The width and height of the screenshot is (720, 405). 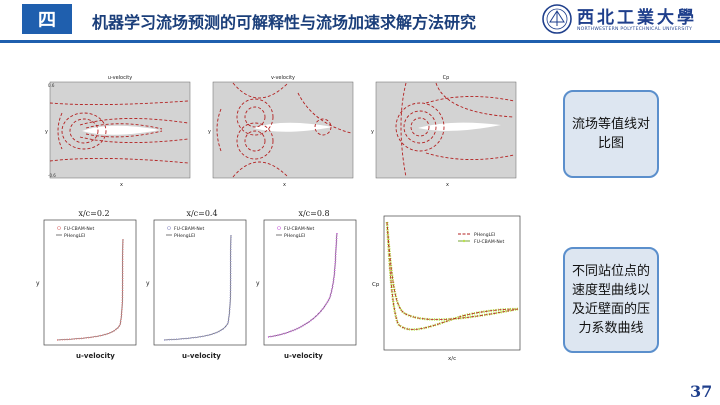 What do you see at coordinates (635, 29) in the screenshot?
I see `university-subtitle: NORTHWESTERN POLYTECHNICAL UNIVERSITY` at bounding box center [635, 29].